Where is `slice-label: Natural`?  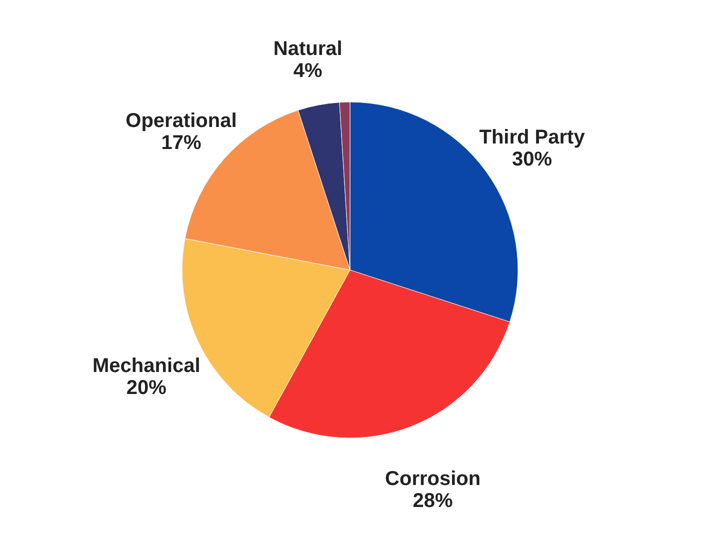 slice-label: Natural is located at coordinates (307, 49).